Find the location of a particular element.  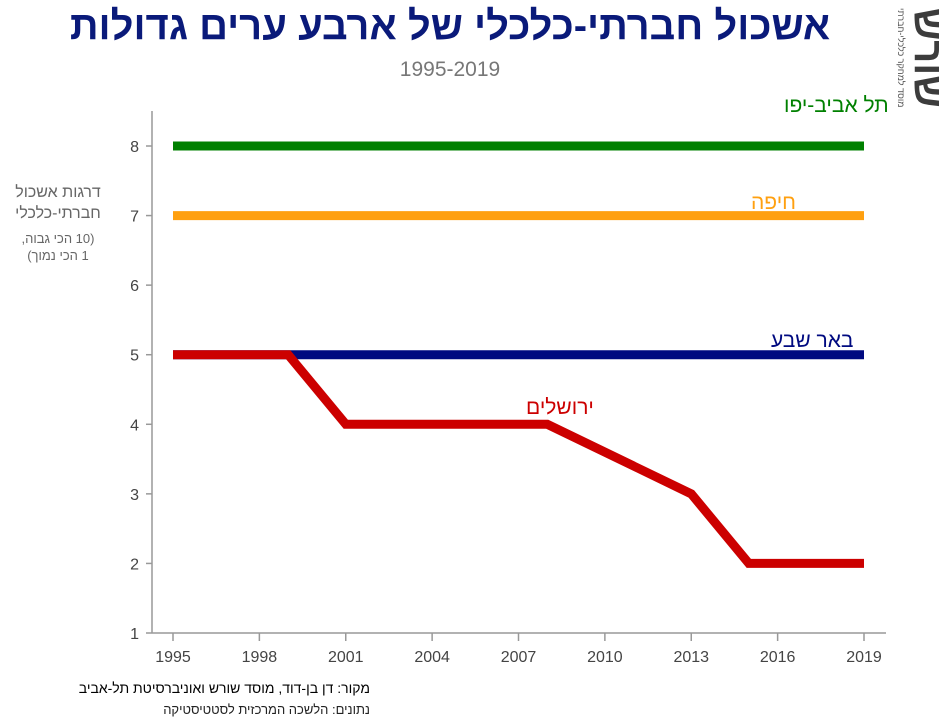

x-tick-label: 2001 is located at coordinates (346, 657).